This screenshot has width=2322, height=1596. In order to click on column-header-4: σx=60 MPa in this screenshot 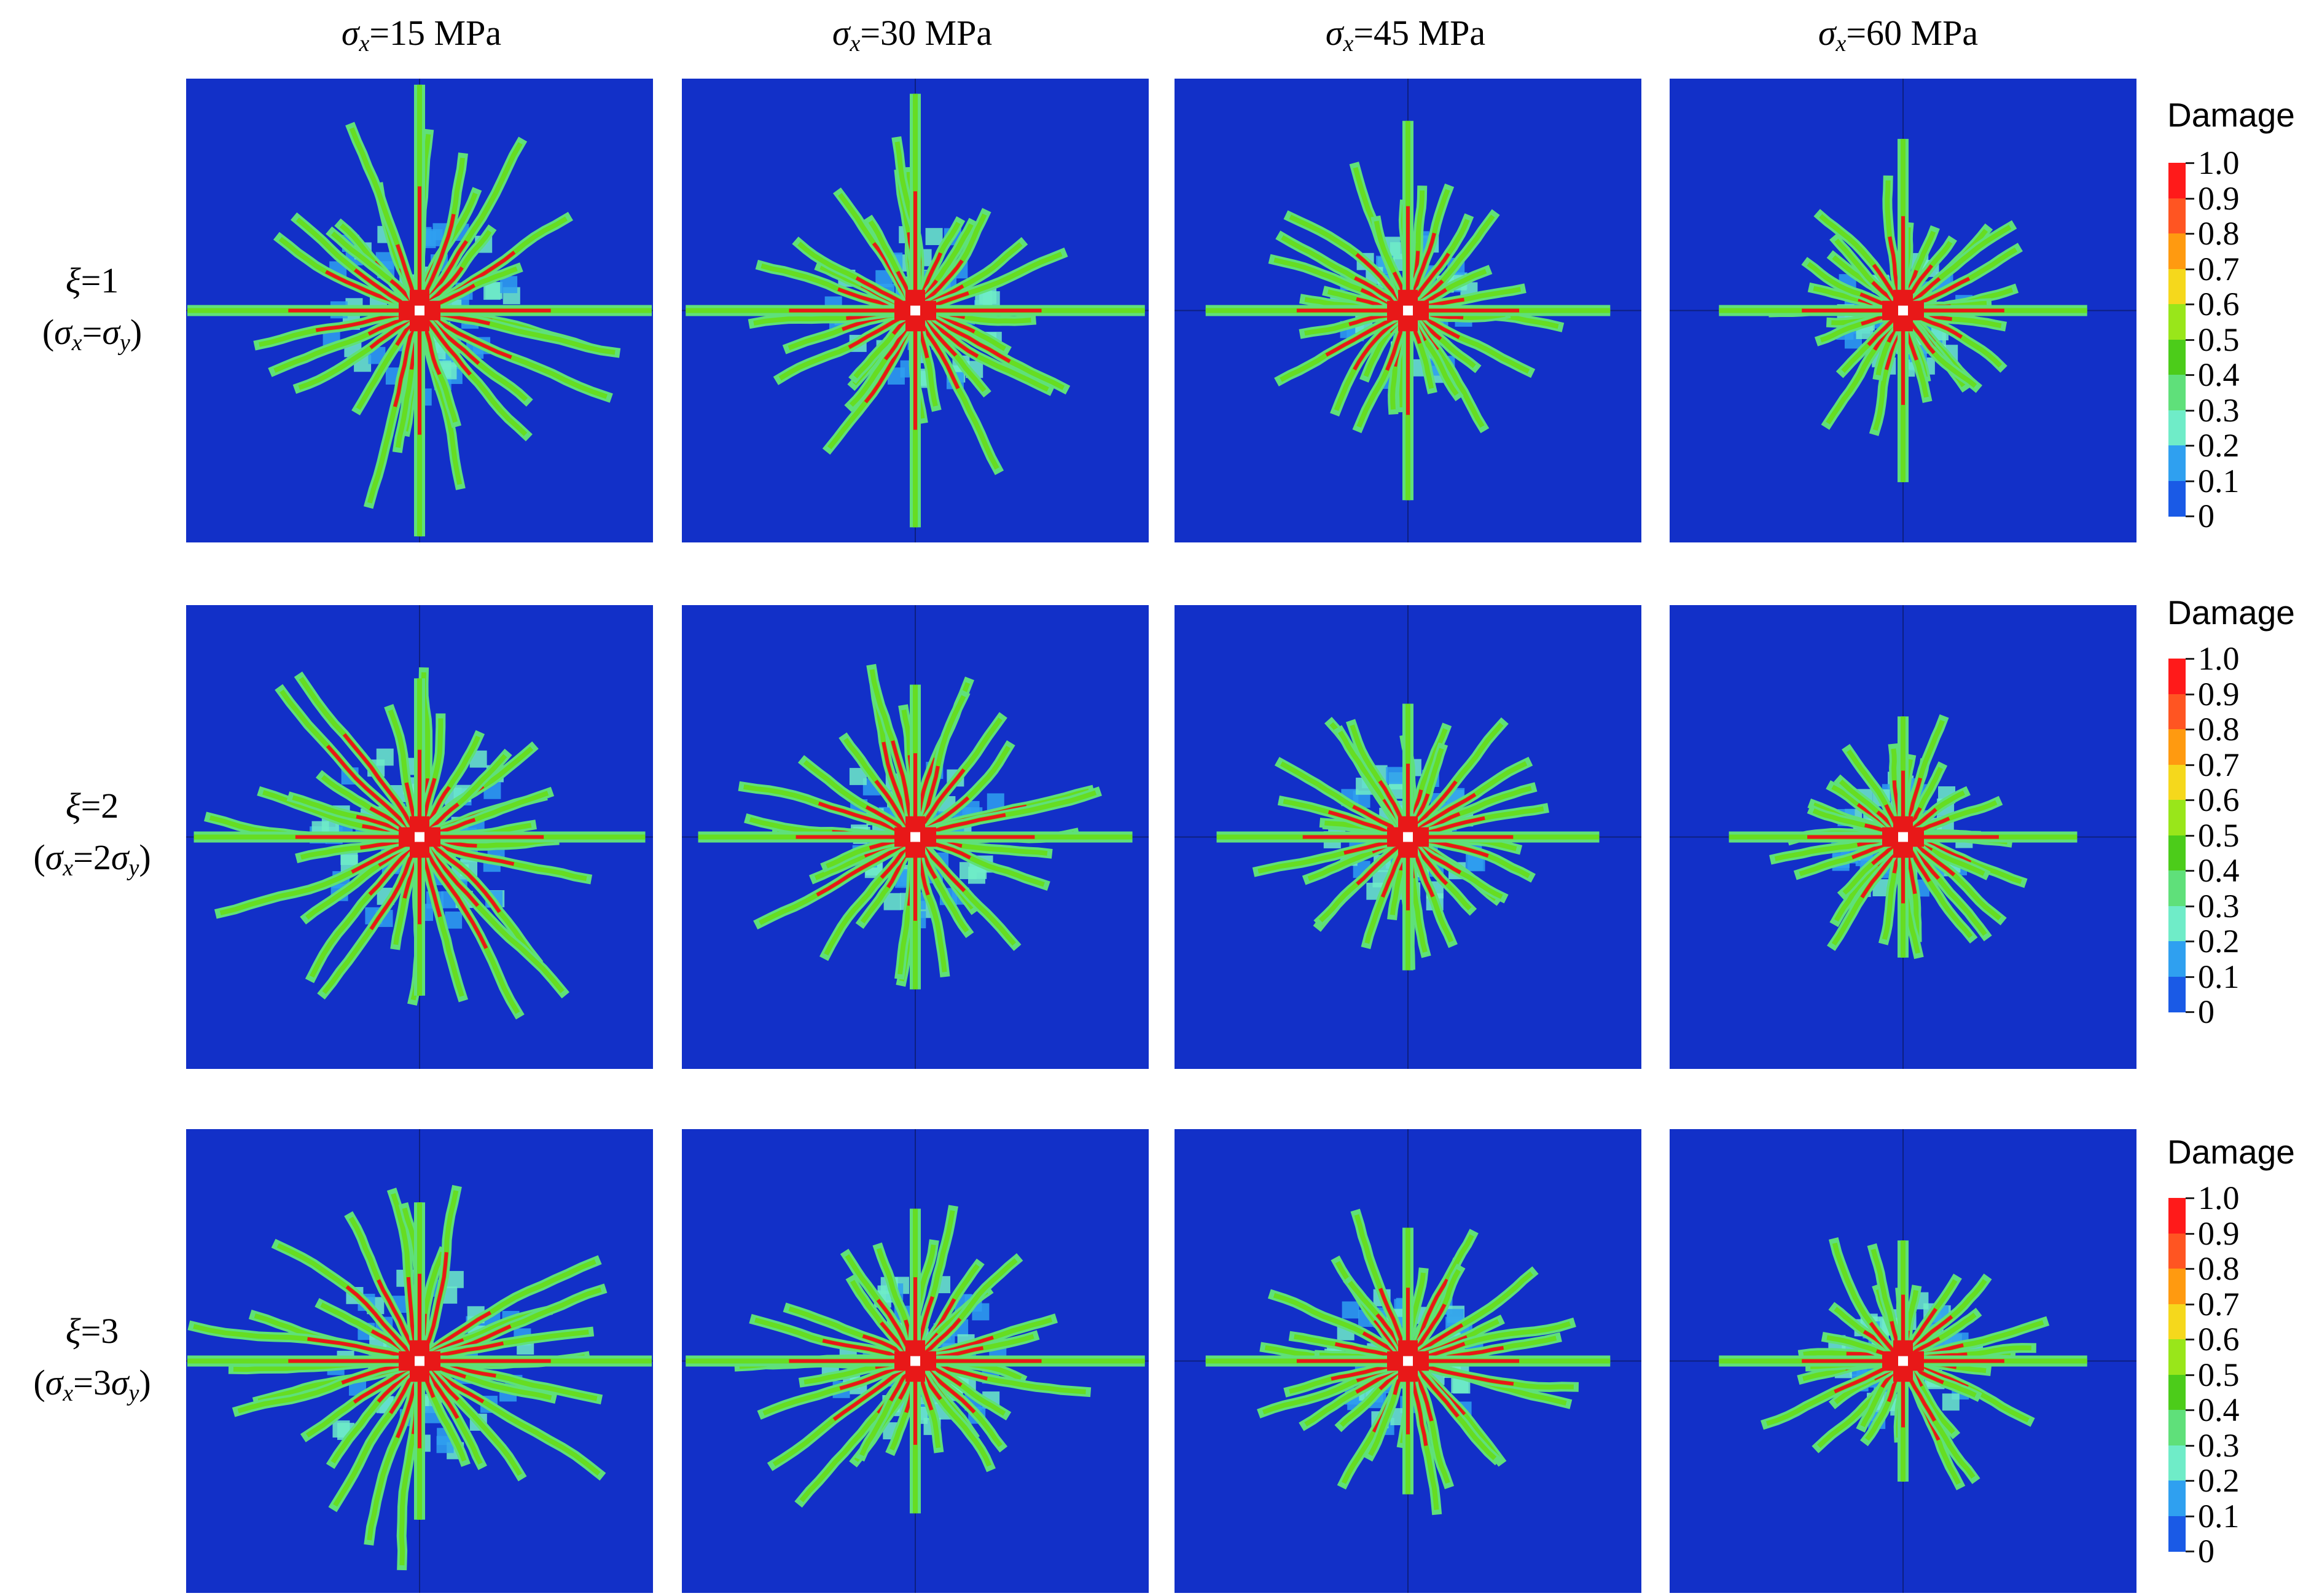, I will do `click(1898, 34)`.